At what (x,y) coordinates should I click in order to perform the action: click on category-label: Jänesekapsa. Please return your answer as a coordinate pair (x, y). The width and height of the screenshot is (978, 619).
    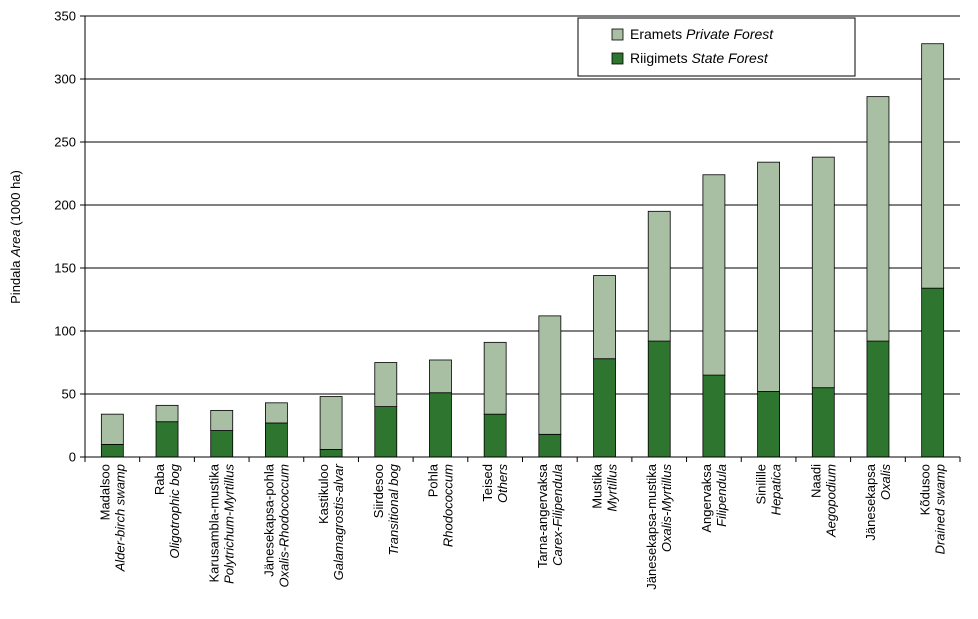
    Looking at the image, I should click on (870, 501).